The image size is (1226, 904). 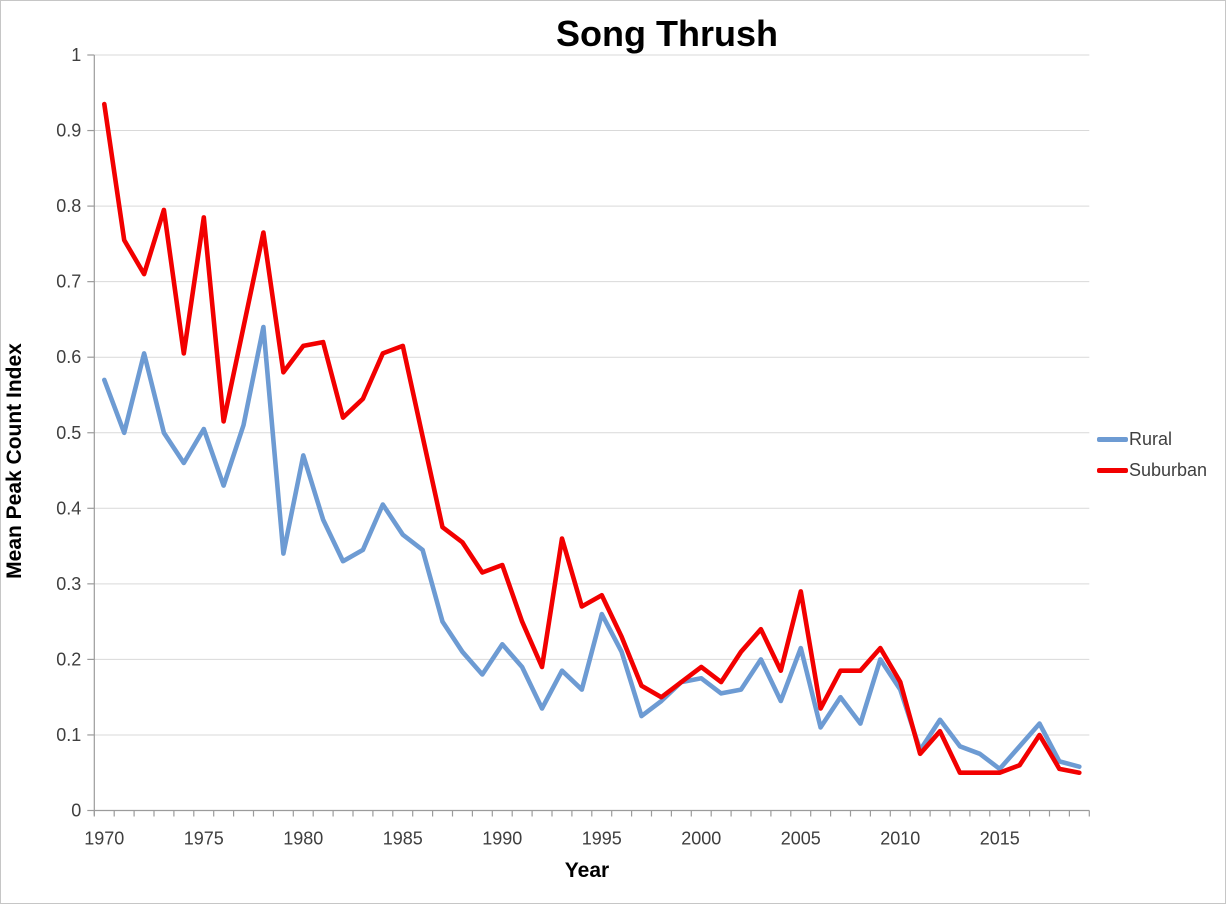 I want to click on legend-entry-suburban: Suburban, so click(x=1152, y=470).